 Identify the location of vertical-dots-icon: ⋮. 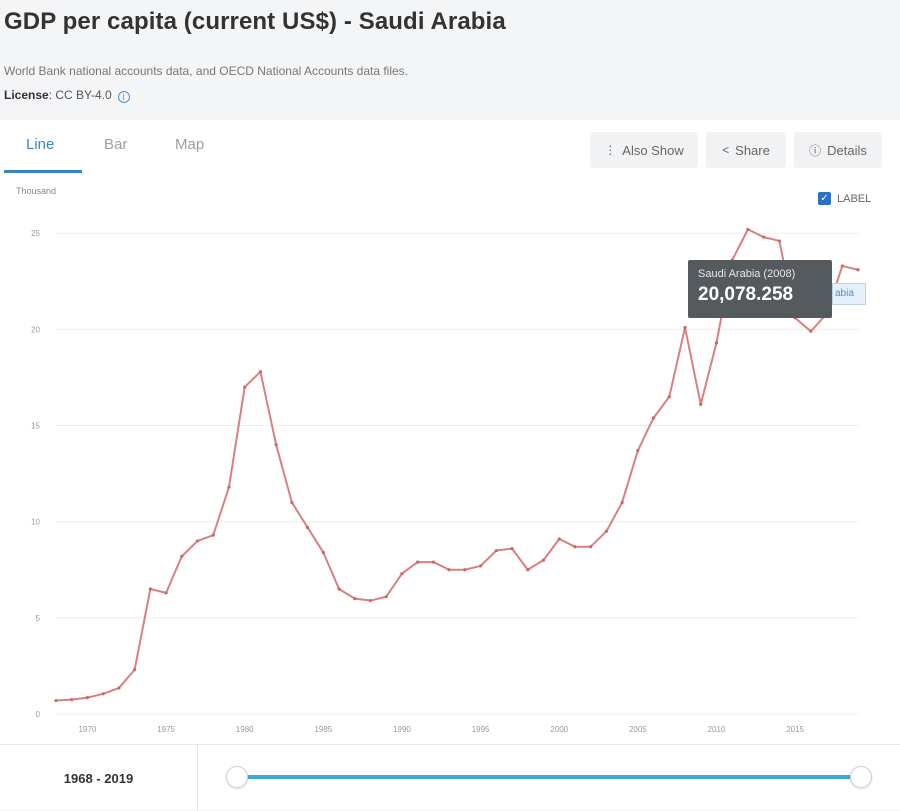
(610, 150).